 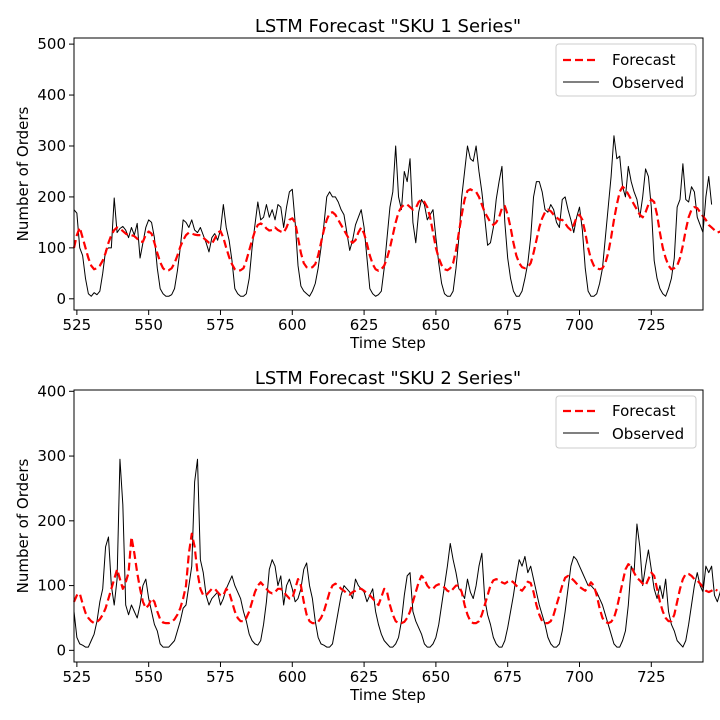 I want to click on chart-title: LSTM Forecast "SKU 1 Series", so click(x=388, y=26).